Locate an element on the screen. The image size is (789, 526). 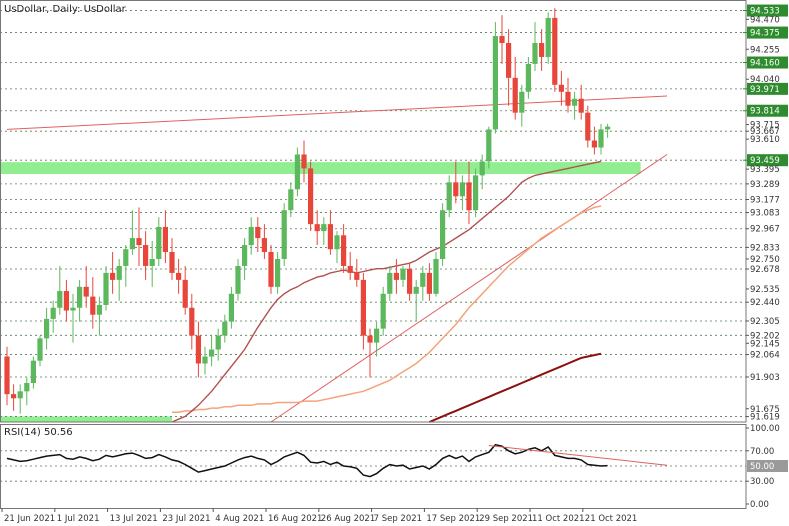
price-tick-label: 93.971 is located at coordinates (765, 90).